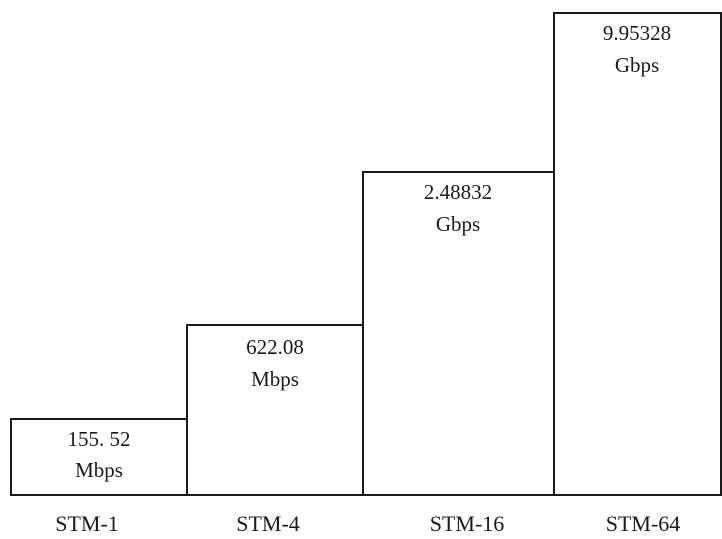 Image resolution: width=722 pixels, height=539 pixels. Describe the element at coordinates (87, 523) in the screenshot. I see `level-label-stm-1: STM-1` at that location.